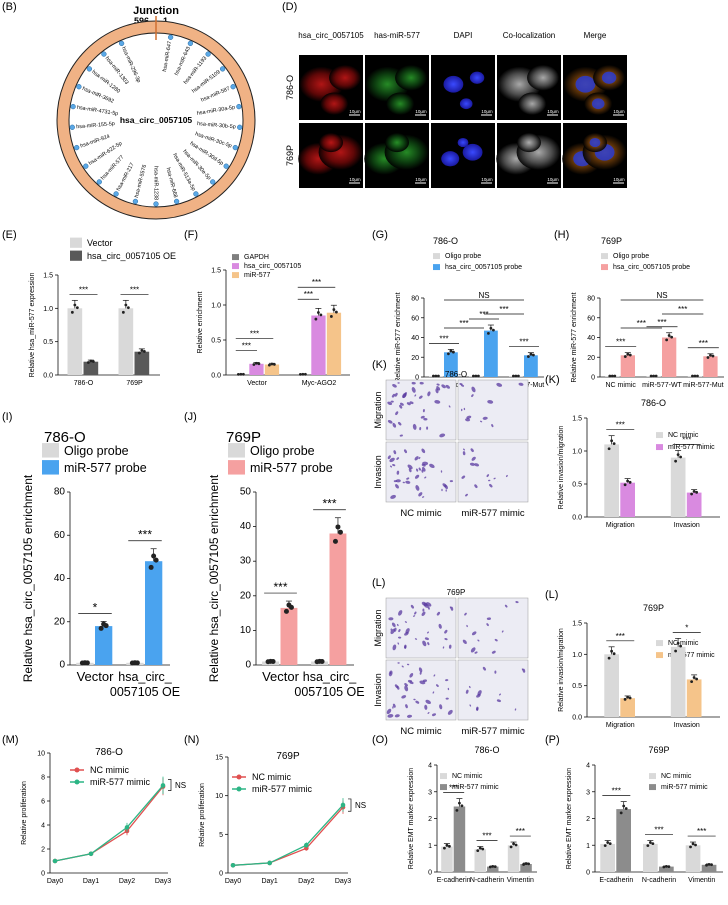  What do you see at coordinates (97, 111) in the screenshot?
I see `mirna-label-hsa-mir-4731-5p: hsa-miR-4731-5p` at bounding box center [97, 111].